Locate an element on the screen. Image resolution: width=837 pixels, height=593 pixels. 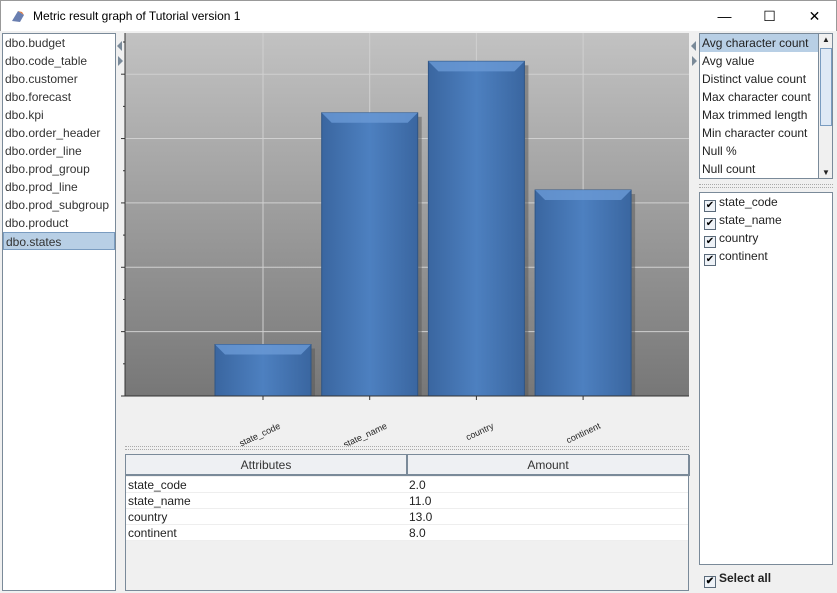
table-row: state_name 11.0 is located at coordinates (407, 501).